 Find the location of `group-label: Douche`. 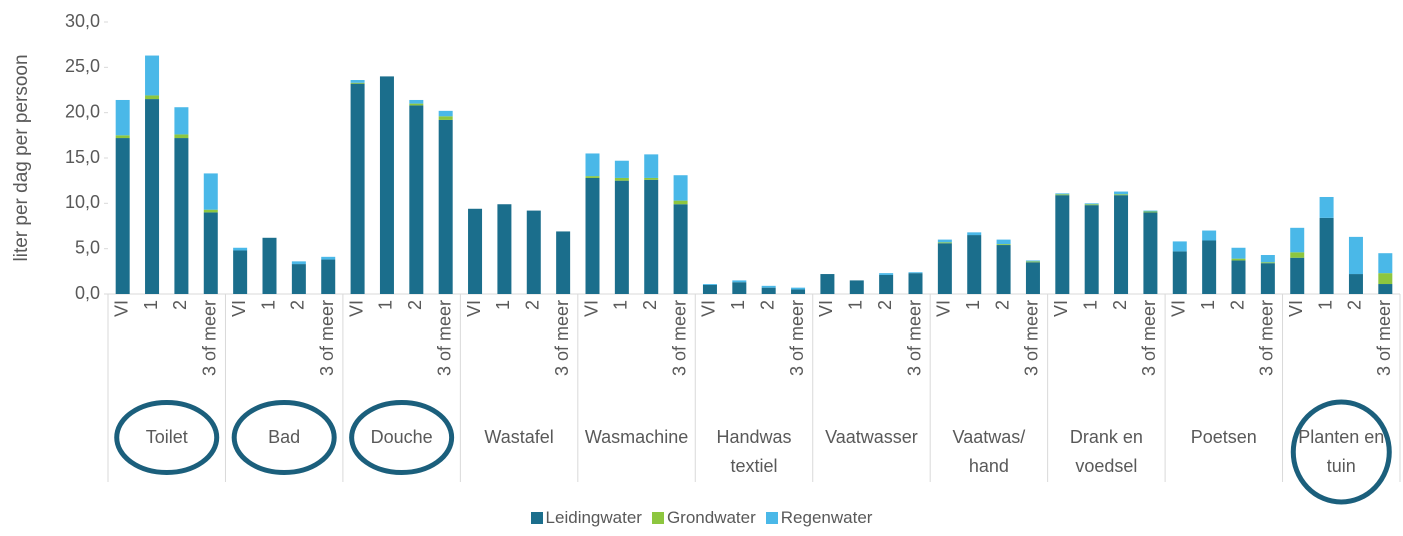

group-label: Douche is located at coordinates (401, 437).